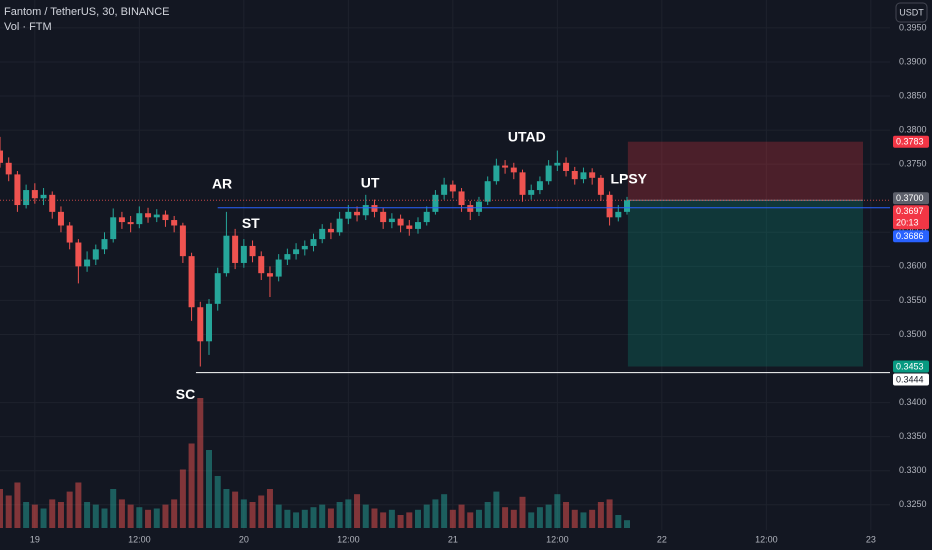  Describe the element at coordinates (910, 211) in the screenshot. I see `price-tag-label: 0.3697` at that location.